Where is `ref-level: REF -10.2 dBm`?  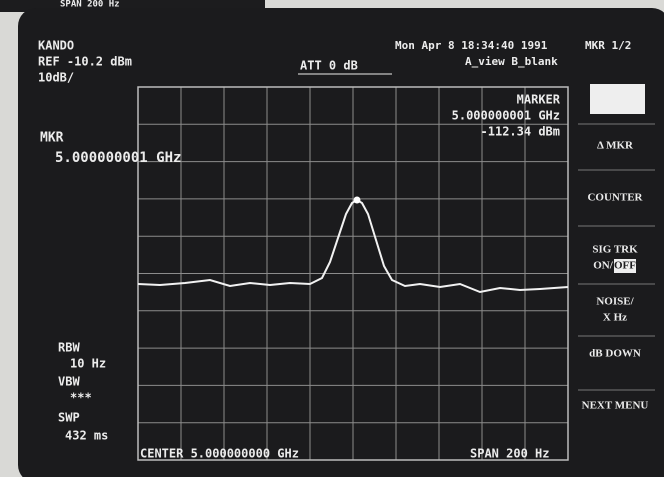
ref-level: REF -10.2 dBm is located at coordinates (85, 62).